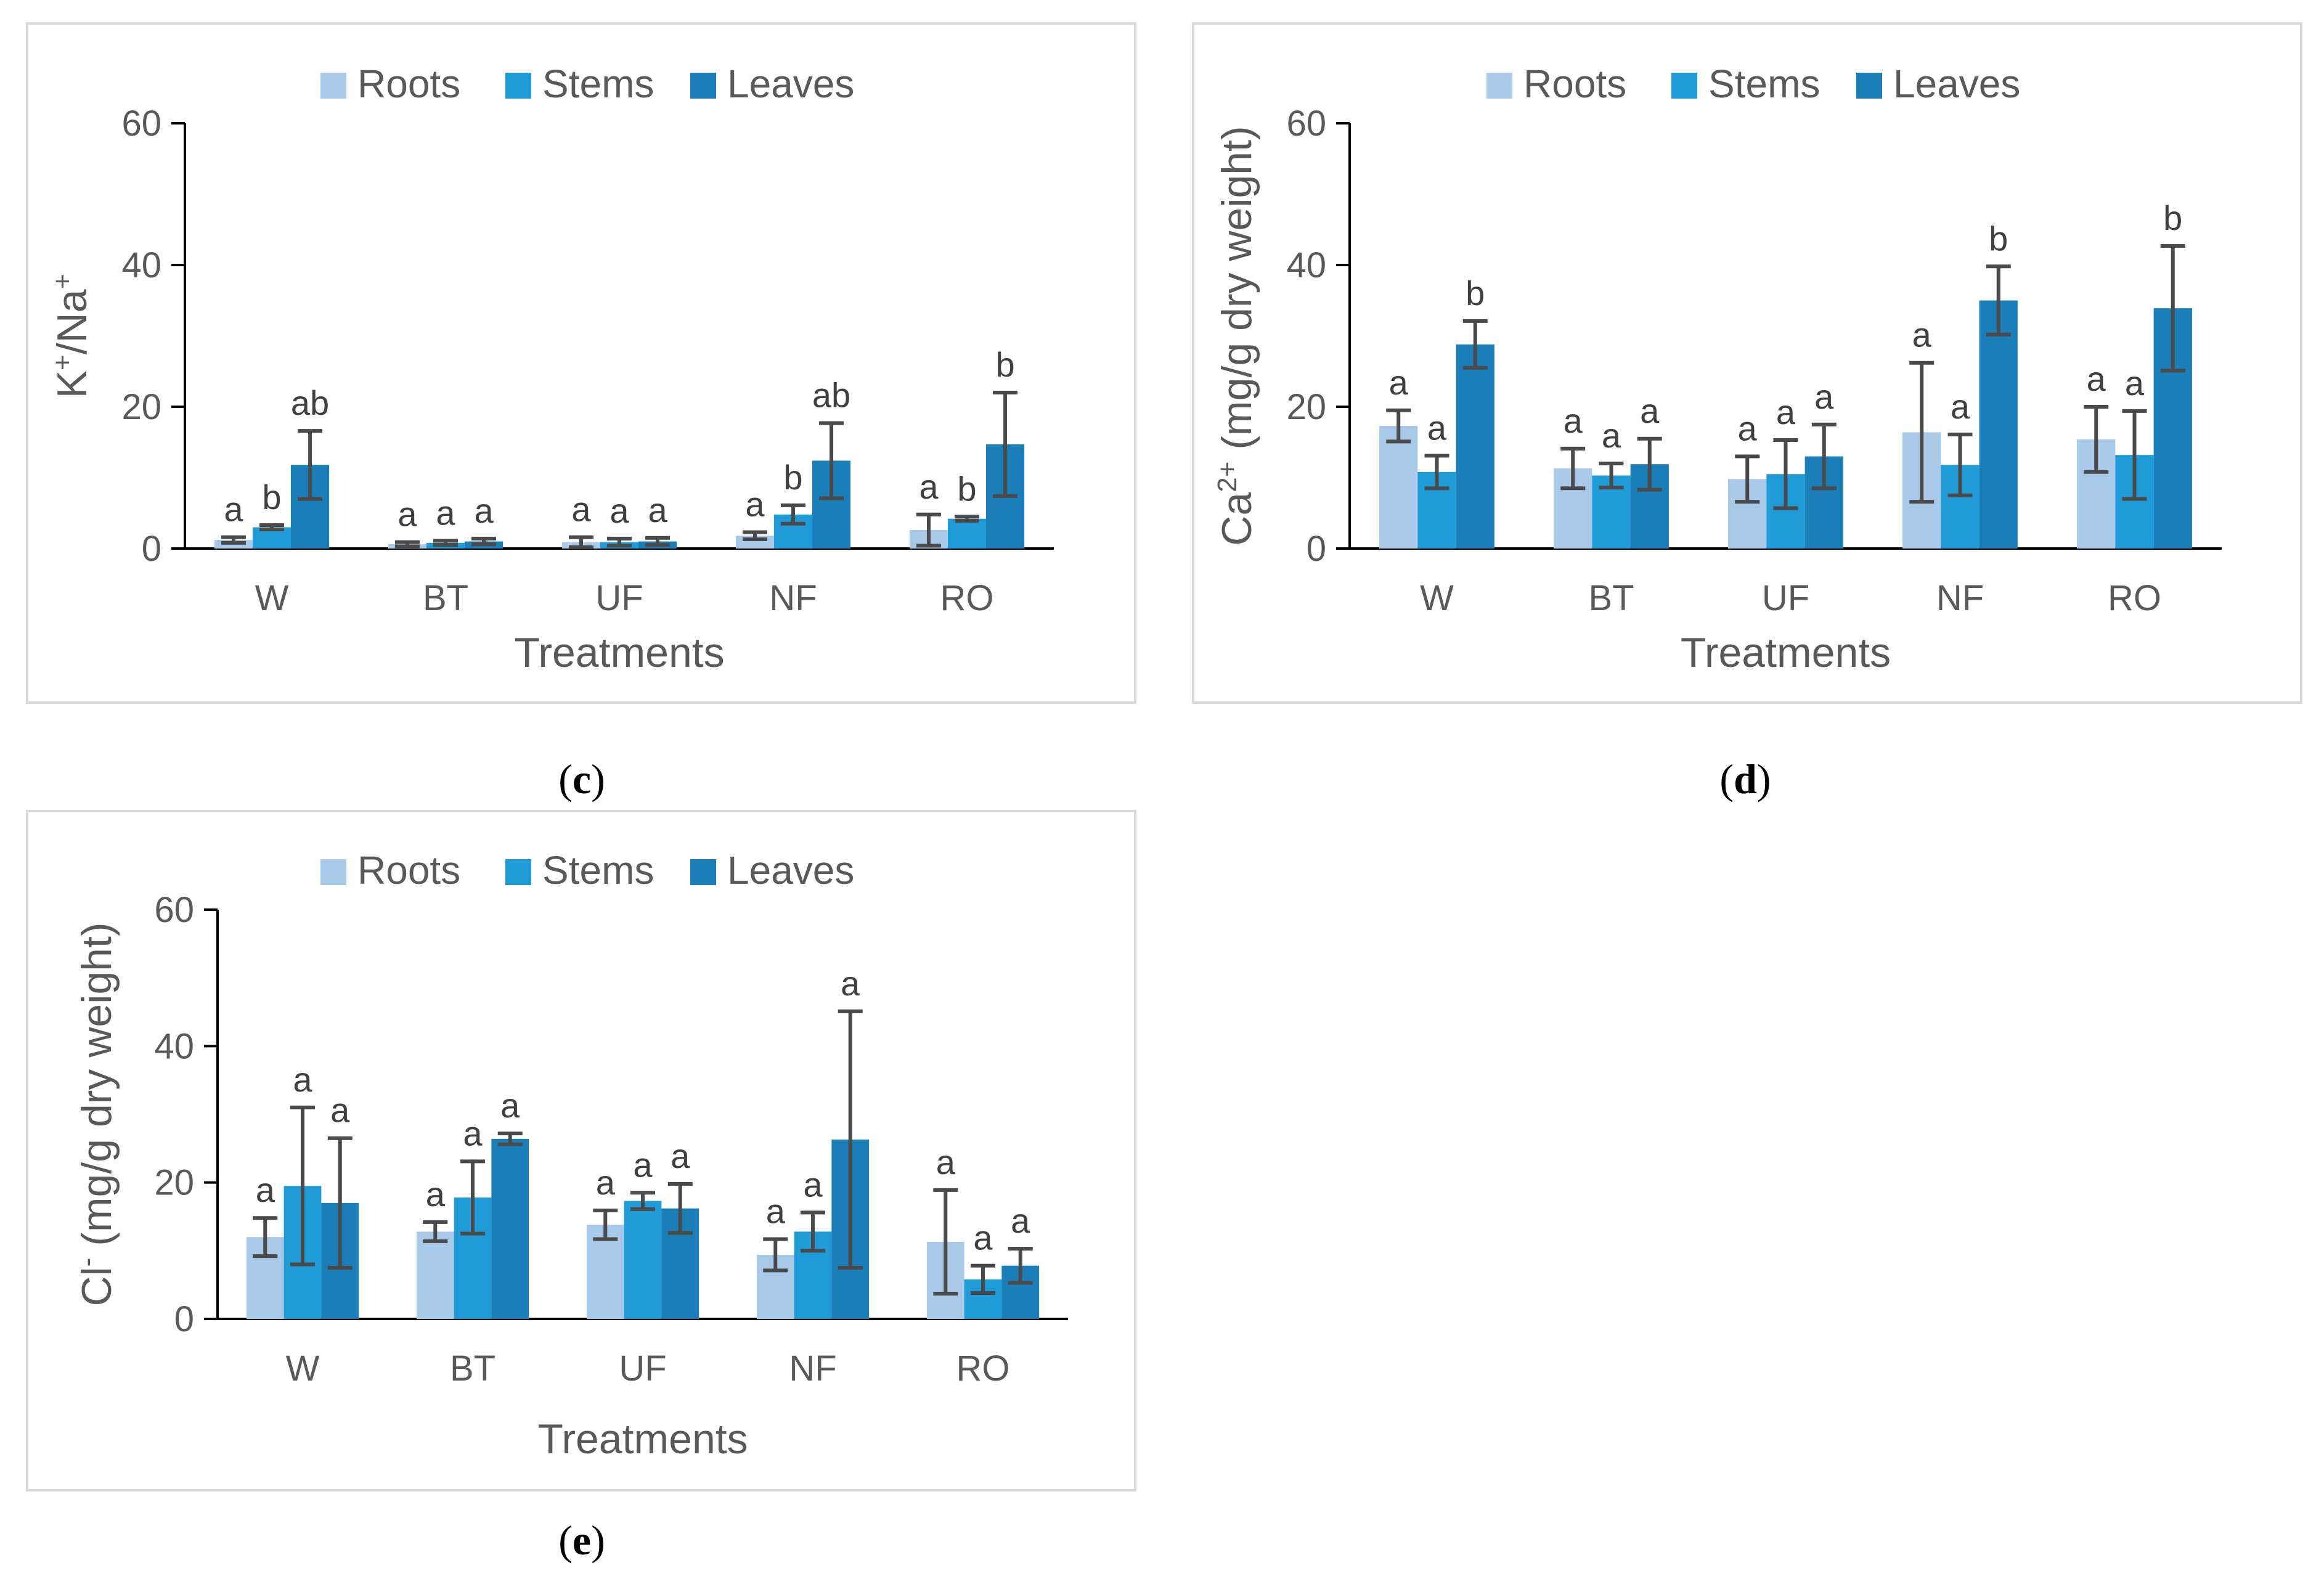 This screenshot has height=1571, width=2324. What do you see at coordinates (72, 322) in the screenshot?
I see `y-axis-title-part: /Na` at bounding box center [72, 322].